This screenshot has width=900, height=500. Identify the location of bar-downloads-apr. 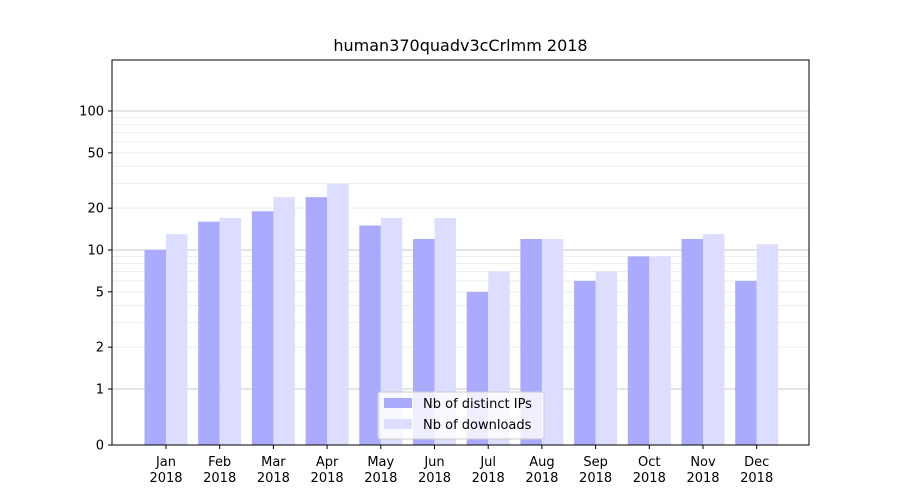
(338, 314).